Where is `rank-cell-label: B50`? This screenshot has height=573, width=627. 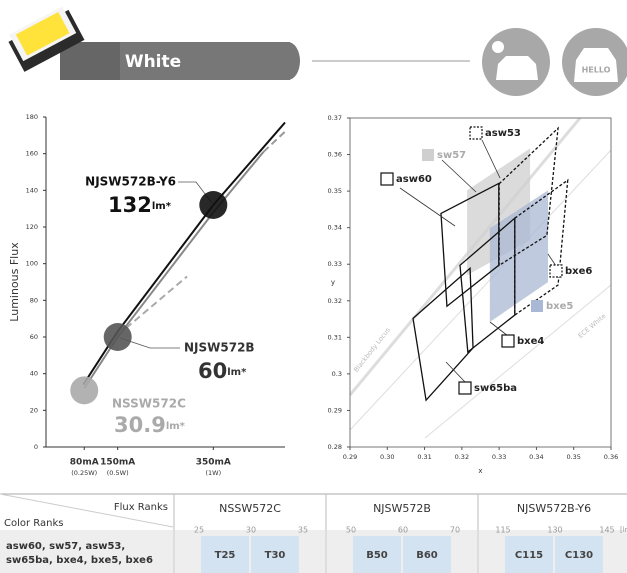 rank-cell-label: B50 is located at coordinates (377, 555).